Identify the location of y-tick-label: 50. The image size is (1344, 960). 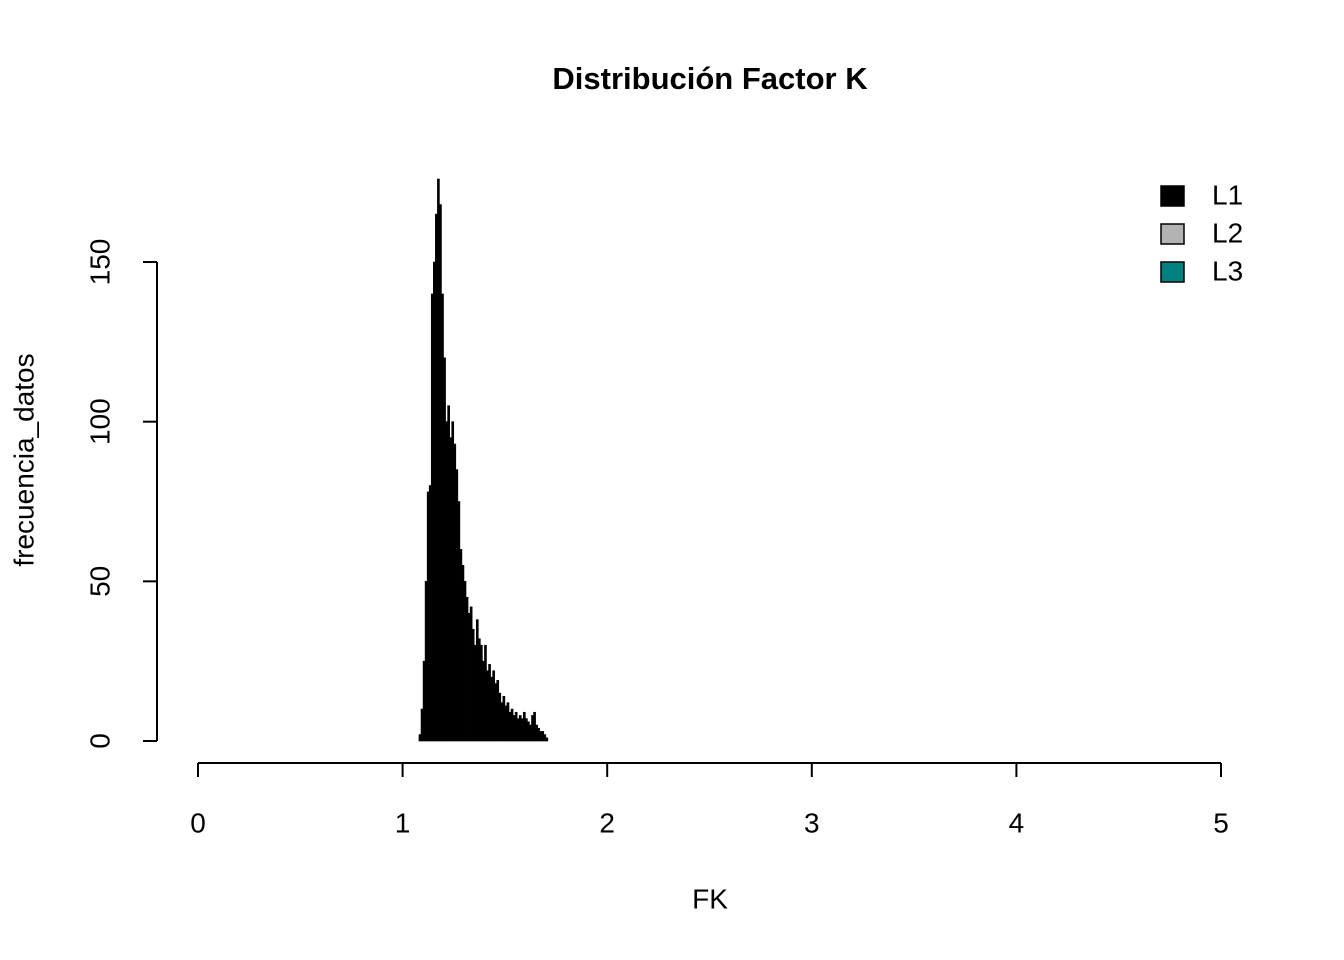
(99, 581).